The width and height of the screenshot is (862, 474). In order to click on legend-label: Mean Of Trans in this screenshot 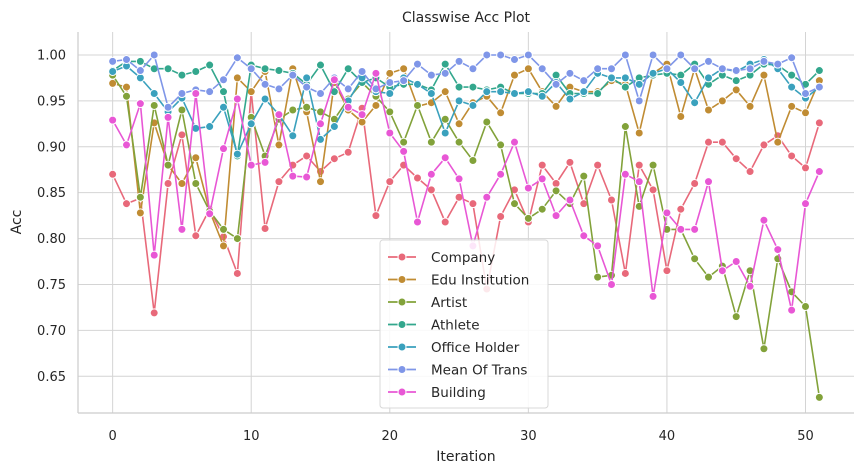, I will do `click(479, 371)`.